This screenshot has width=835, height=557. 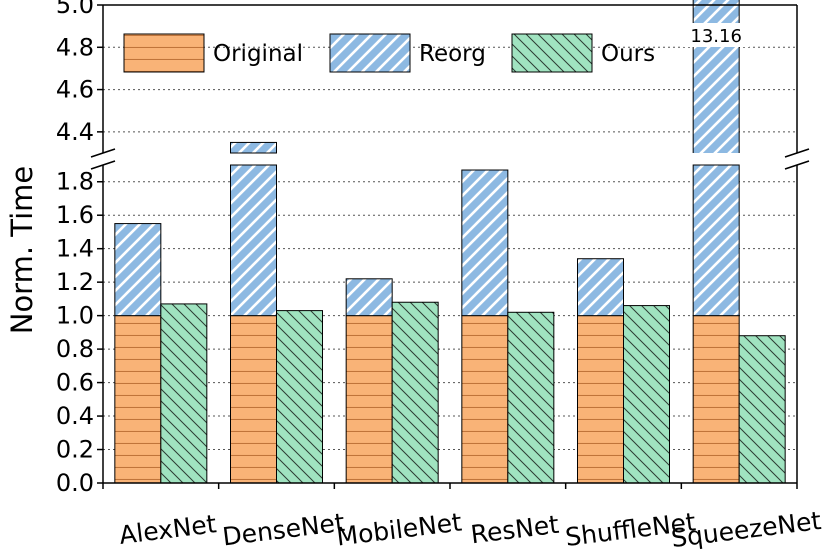 What do you see at coordinates (75, 483) in the screenshot?
I see `y-tick-label: 0.0` at bounding box center [75, 483].